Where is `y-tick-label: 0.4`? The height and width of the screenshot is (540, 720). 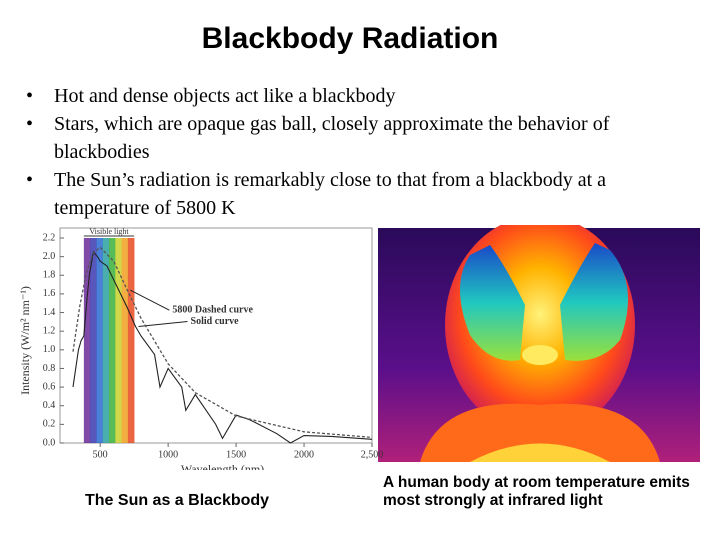
y-tick-label: 0.4 is located at coordinates (49, 405).